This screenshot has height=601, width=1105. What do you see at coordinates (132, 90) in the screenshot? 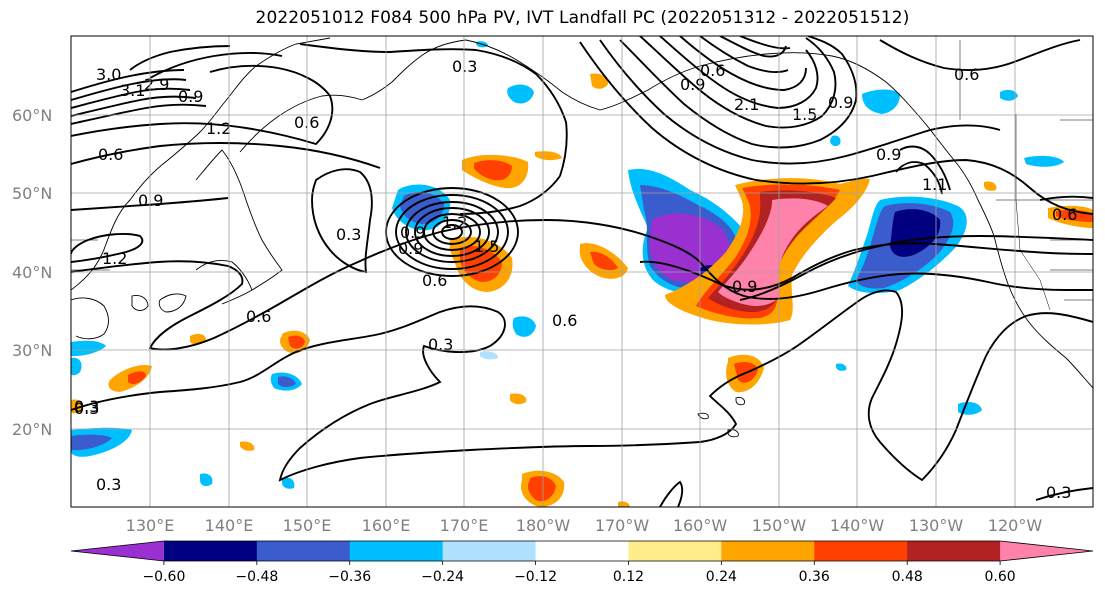
I see `contour-label: 3.1` at bounding box center [132, 90].